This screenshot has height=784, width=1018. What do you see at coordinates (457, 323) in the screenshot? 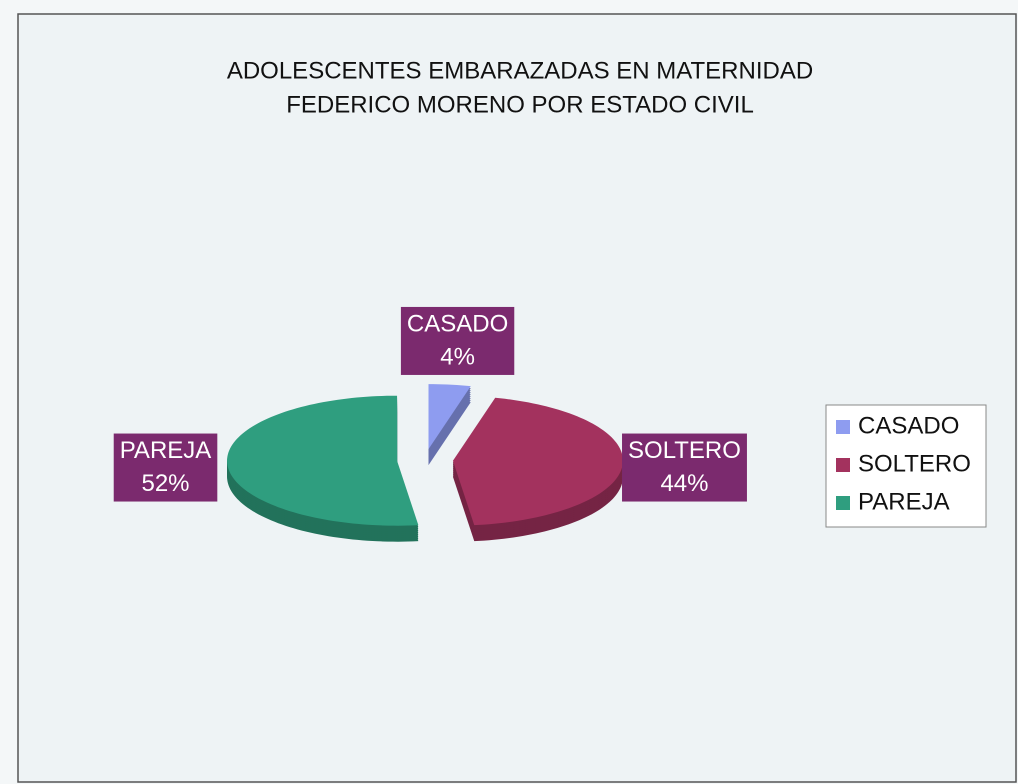
I see `data-label-name: CASADO` at bounding box center [457, 323].